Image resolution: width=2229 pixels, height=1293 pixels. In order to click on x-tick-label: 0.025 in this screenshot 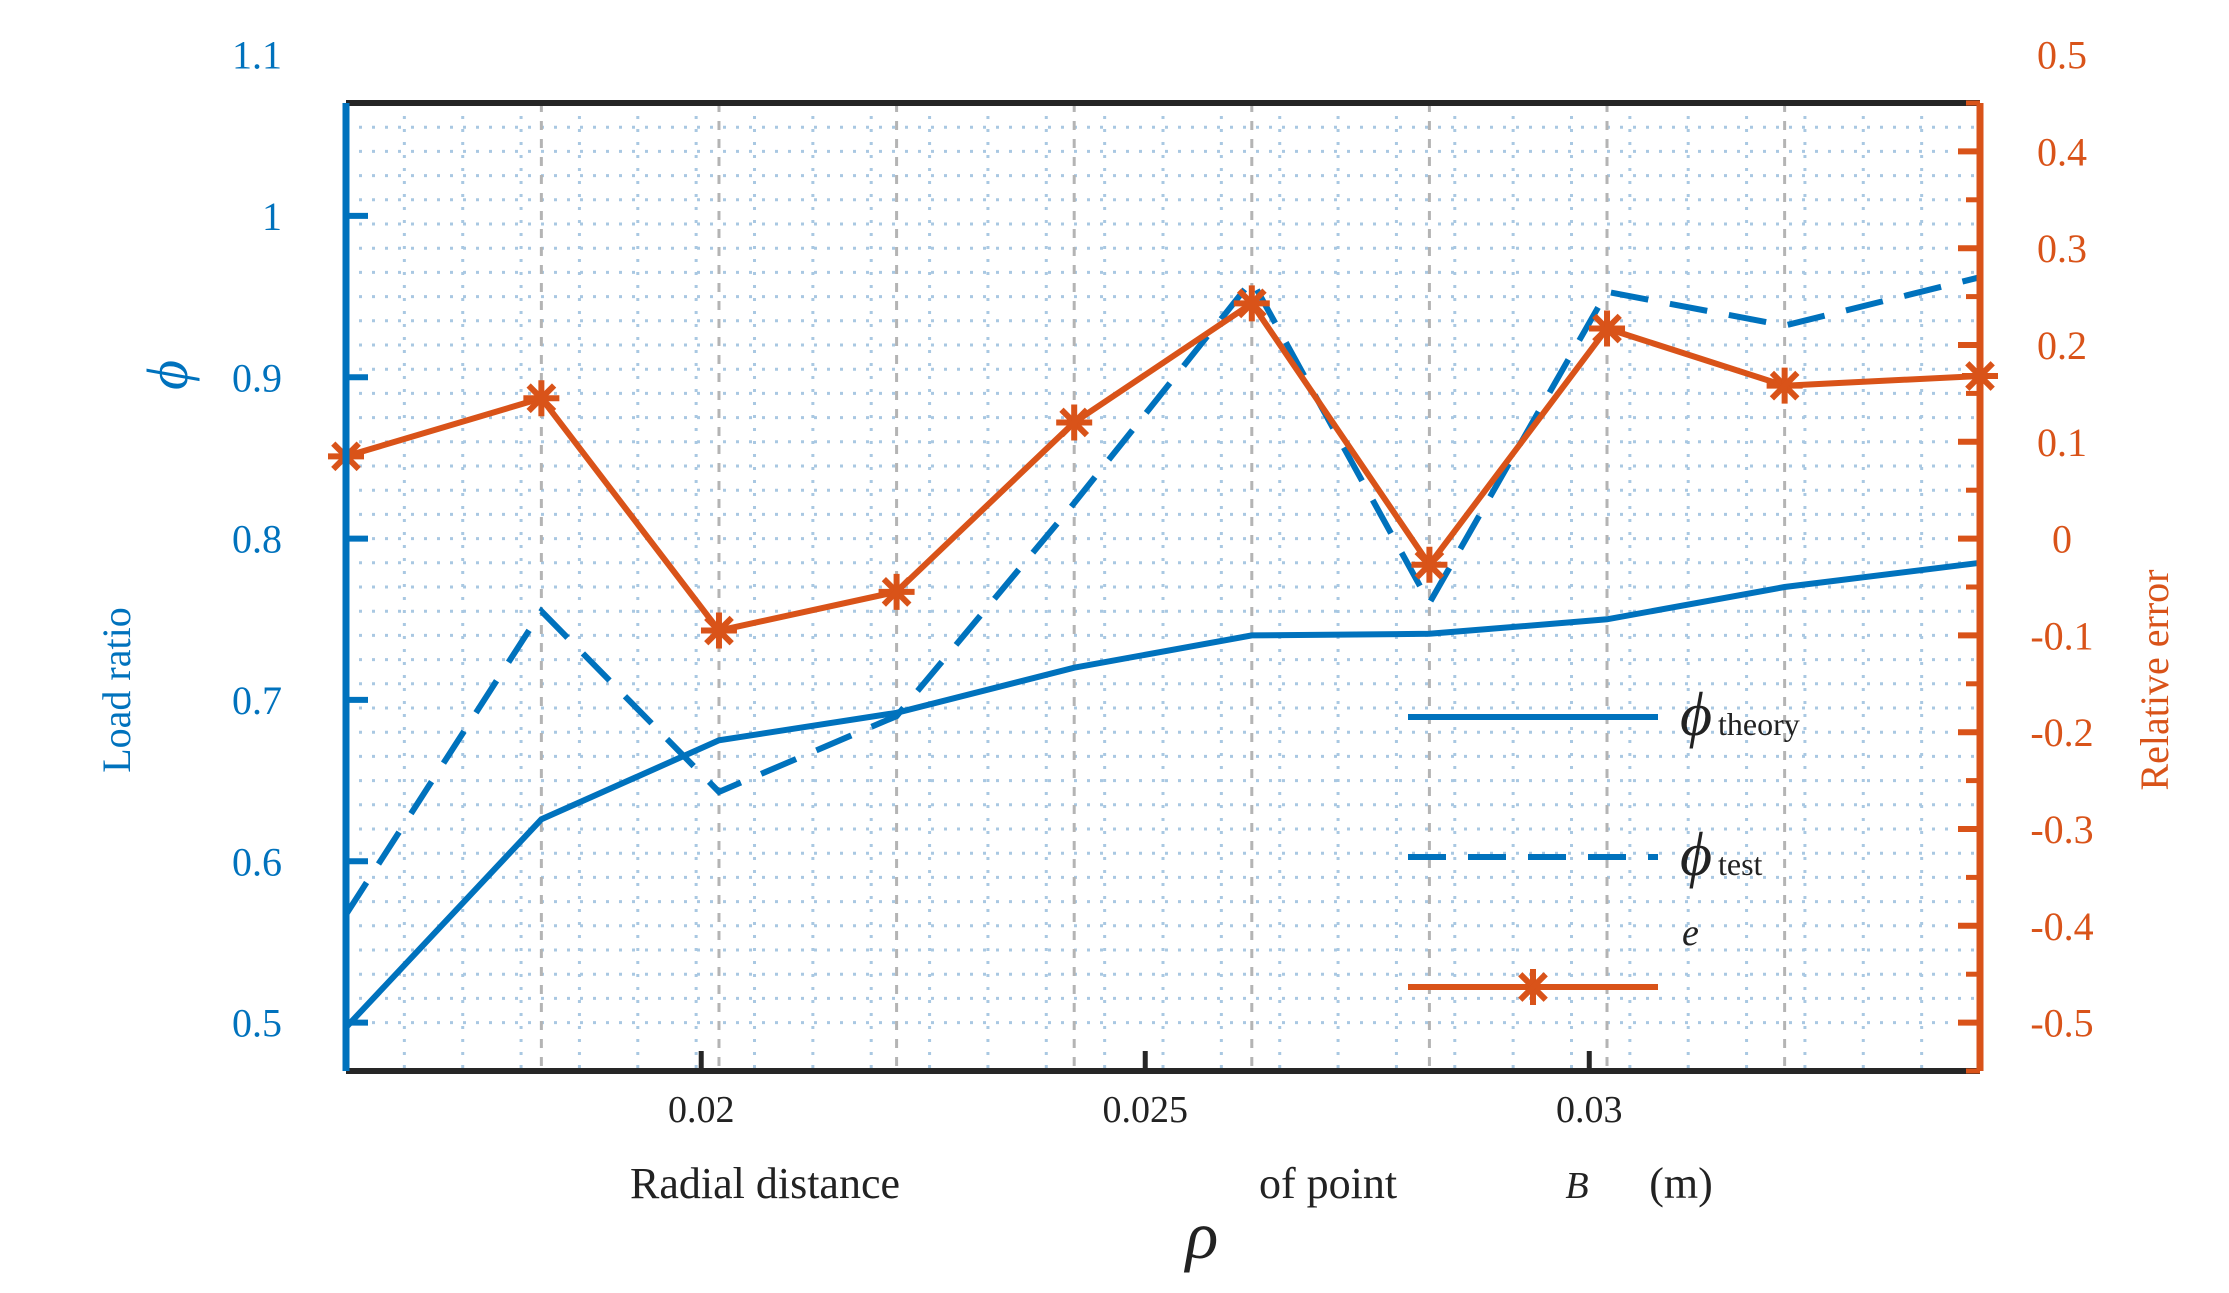, I will do `click(1145, 1110)`.